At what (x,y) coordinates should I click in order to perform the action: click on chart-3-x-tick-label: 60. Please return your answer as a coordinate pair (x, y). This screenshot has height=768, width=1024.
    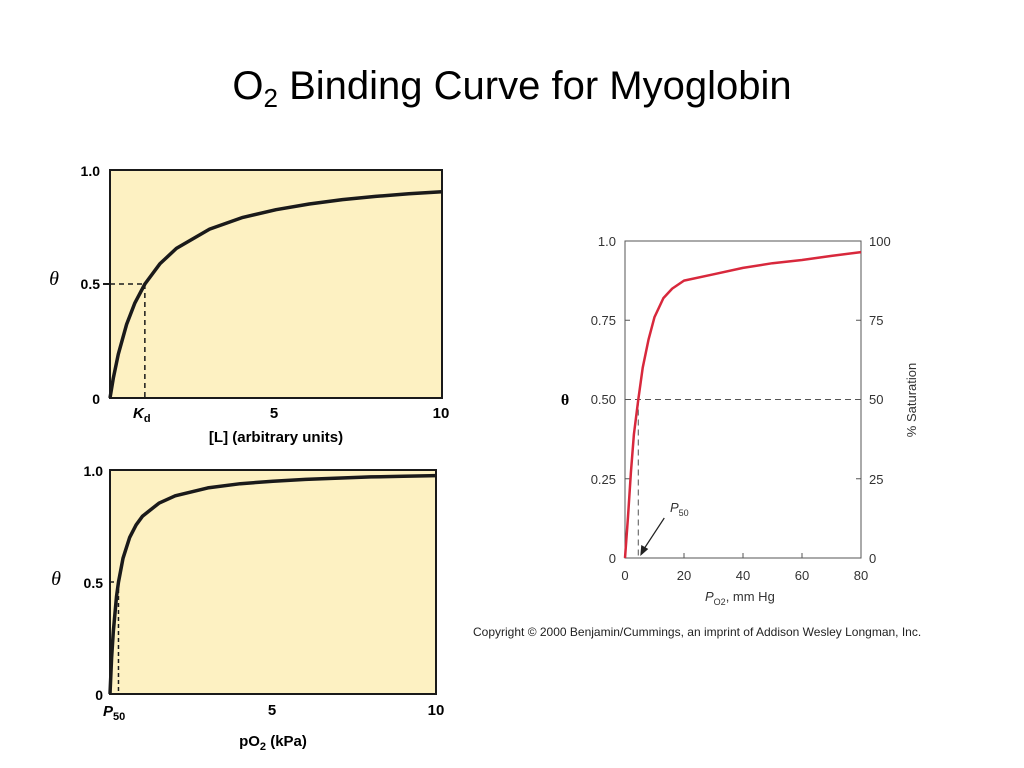
    Looking at the image, I should click on (802, 575).